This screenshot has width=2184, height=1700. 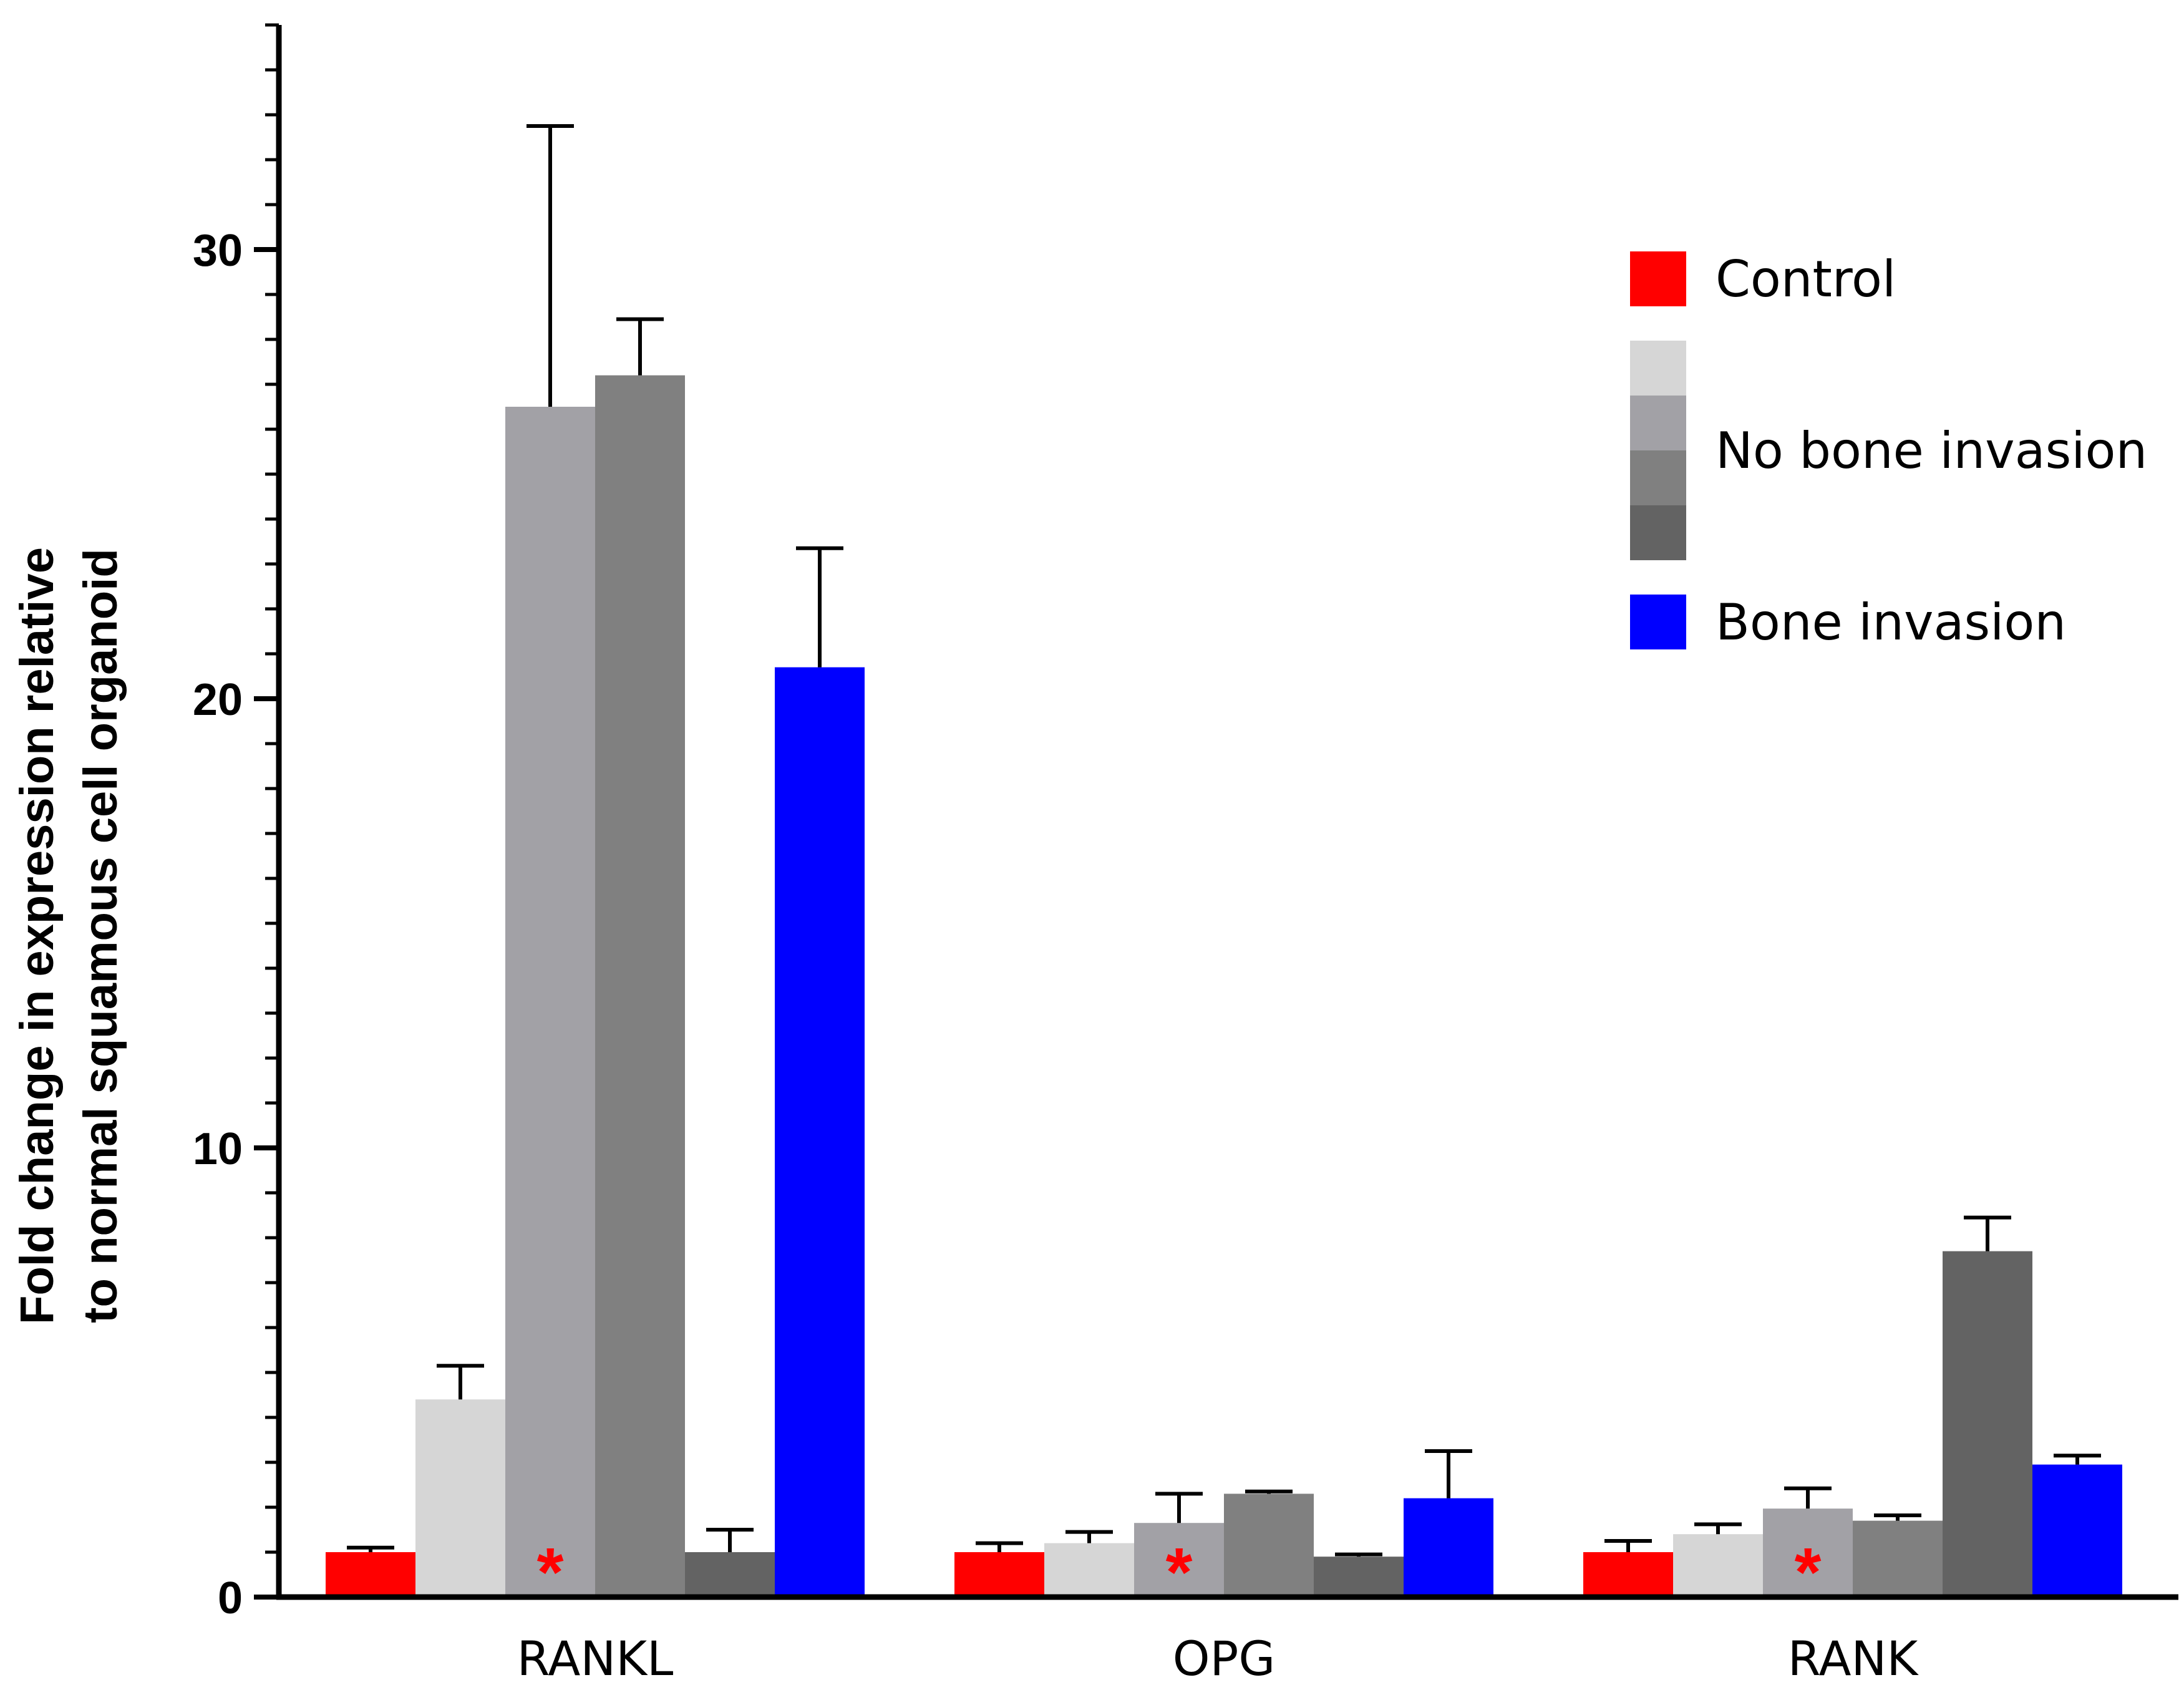 What do you see at coordinates (218, 1149) in the screenshot?
I see `y-tick-label: 10` at bounding box center [218, 1149].